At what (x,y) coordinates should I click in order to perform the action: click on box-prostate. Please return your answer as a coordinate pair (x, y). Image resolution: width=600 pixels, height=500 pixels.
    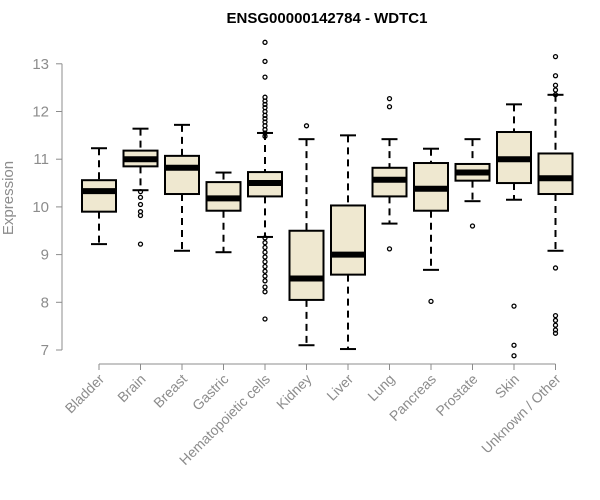
    Looking at the image, I should click on (472, 183).